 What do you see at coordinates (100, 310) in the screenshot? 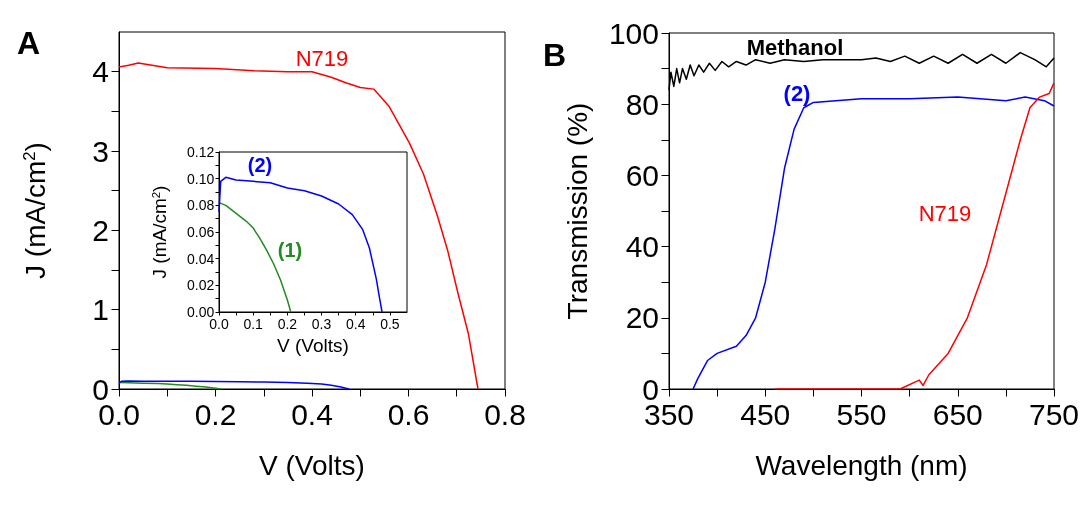
I see `y-tick-label: 1` at bounding box center [100, 310].